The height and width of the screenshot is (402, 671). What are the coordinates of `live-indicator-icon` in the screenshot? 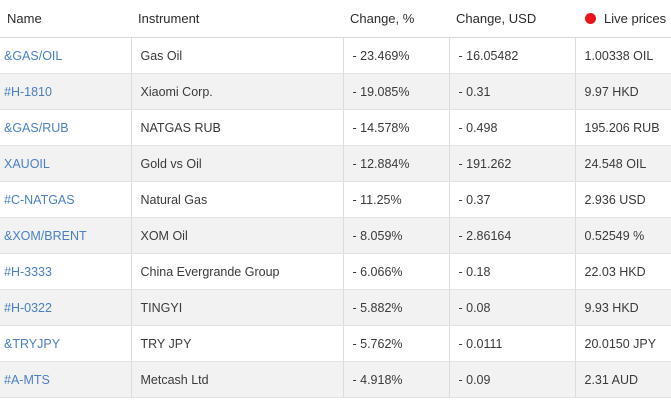 It's located at (590, 18).